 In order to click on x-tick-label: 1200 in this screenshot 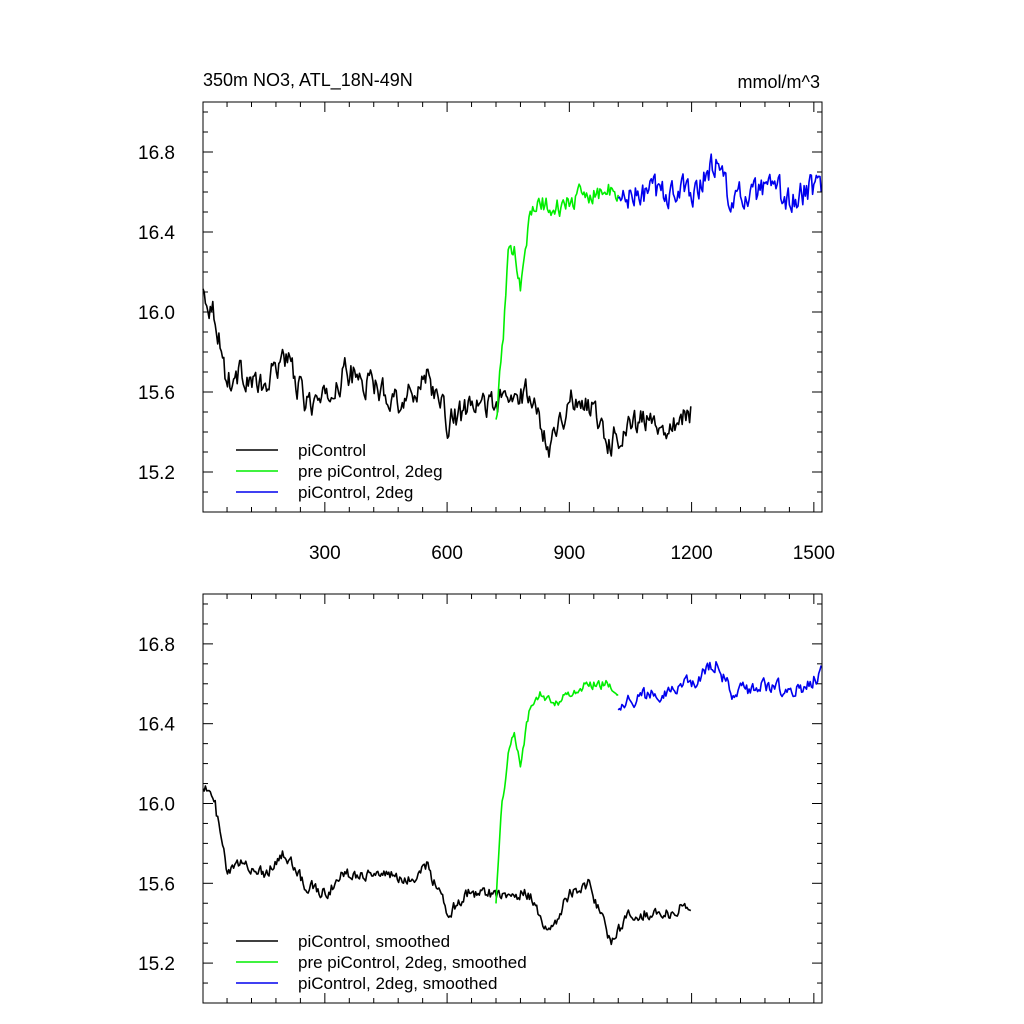, I will do `click(691, 553)`.